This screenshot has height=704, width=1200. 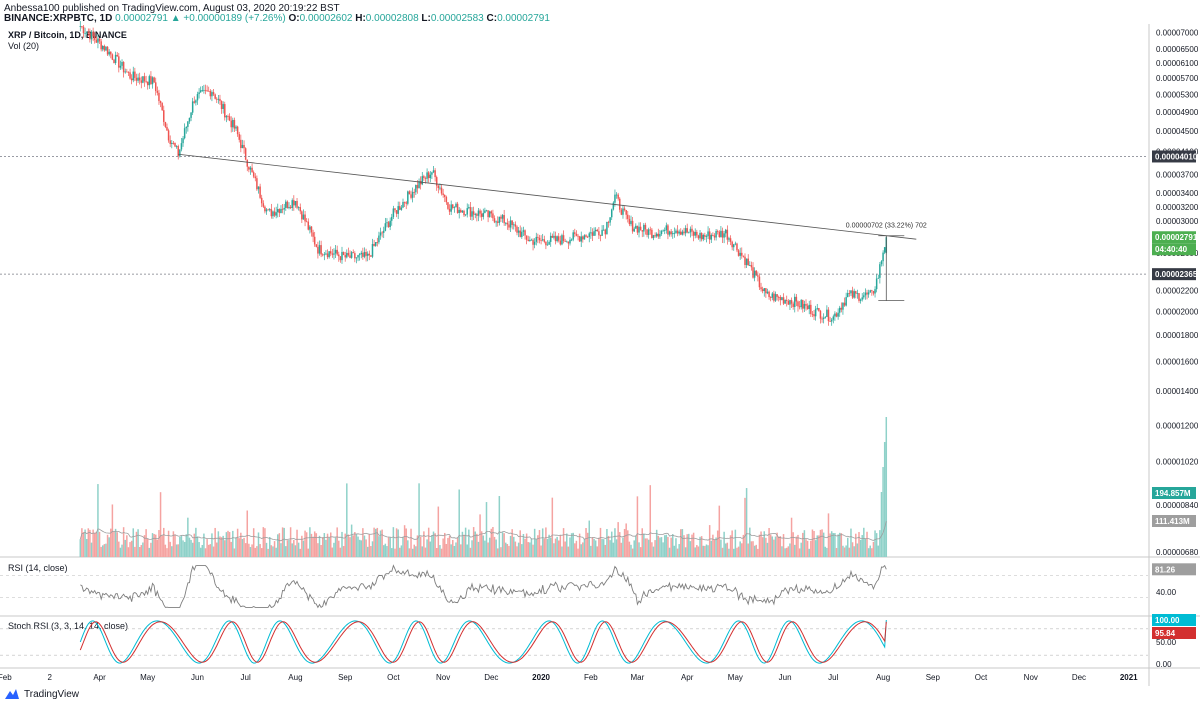 I want to click on resistance-badge-bg, so click(x=1174, y=156).